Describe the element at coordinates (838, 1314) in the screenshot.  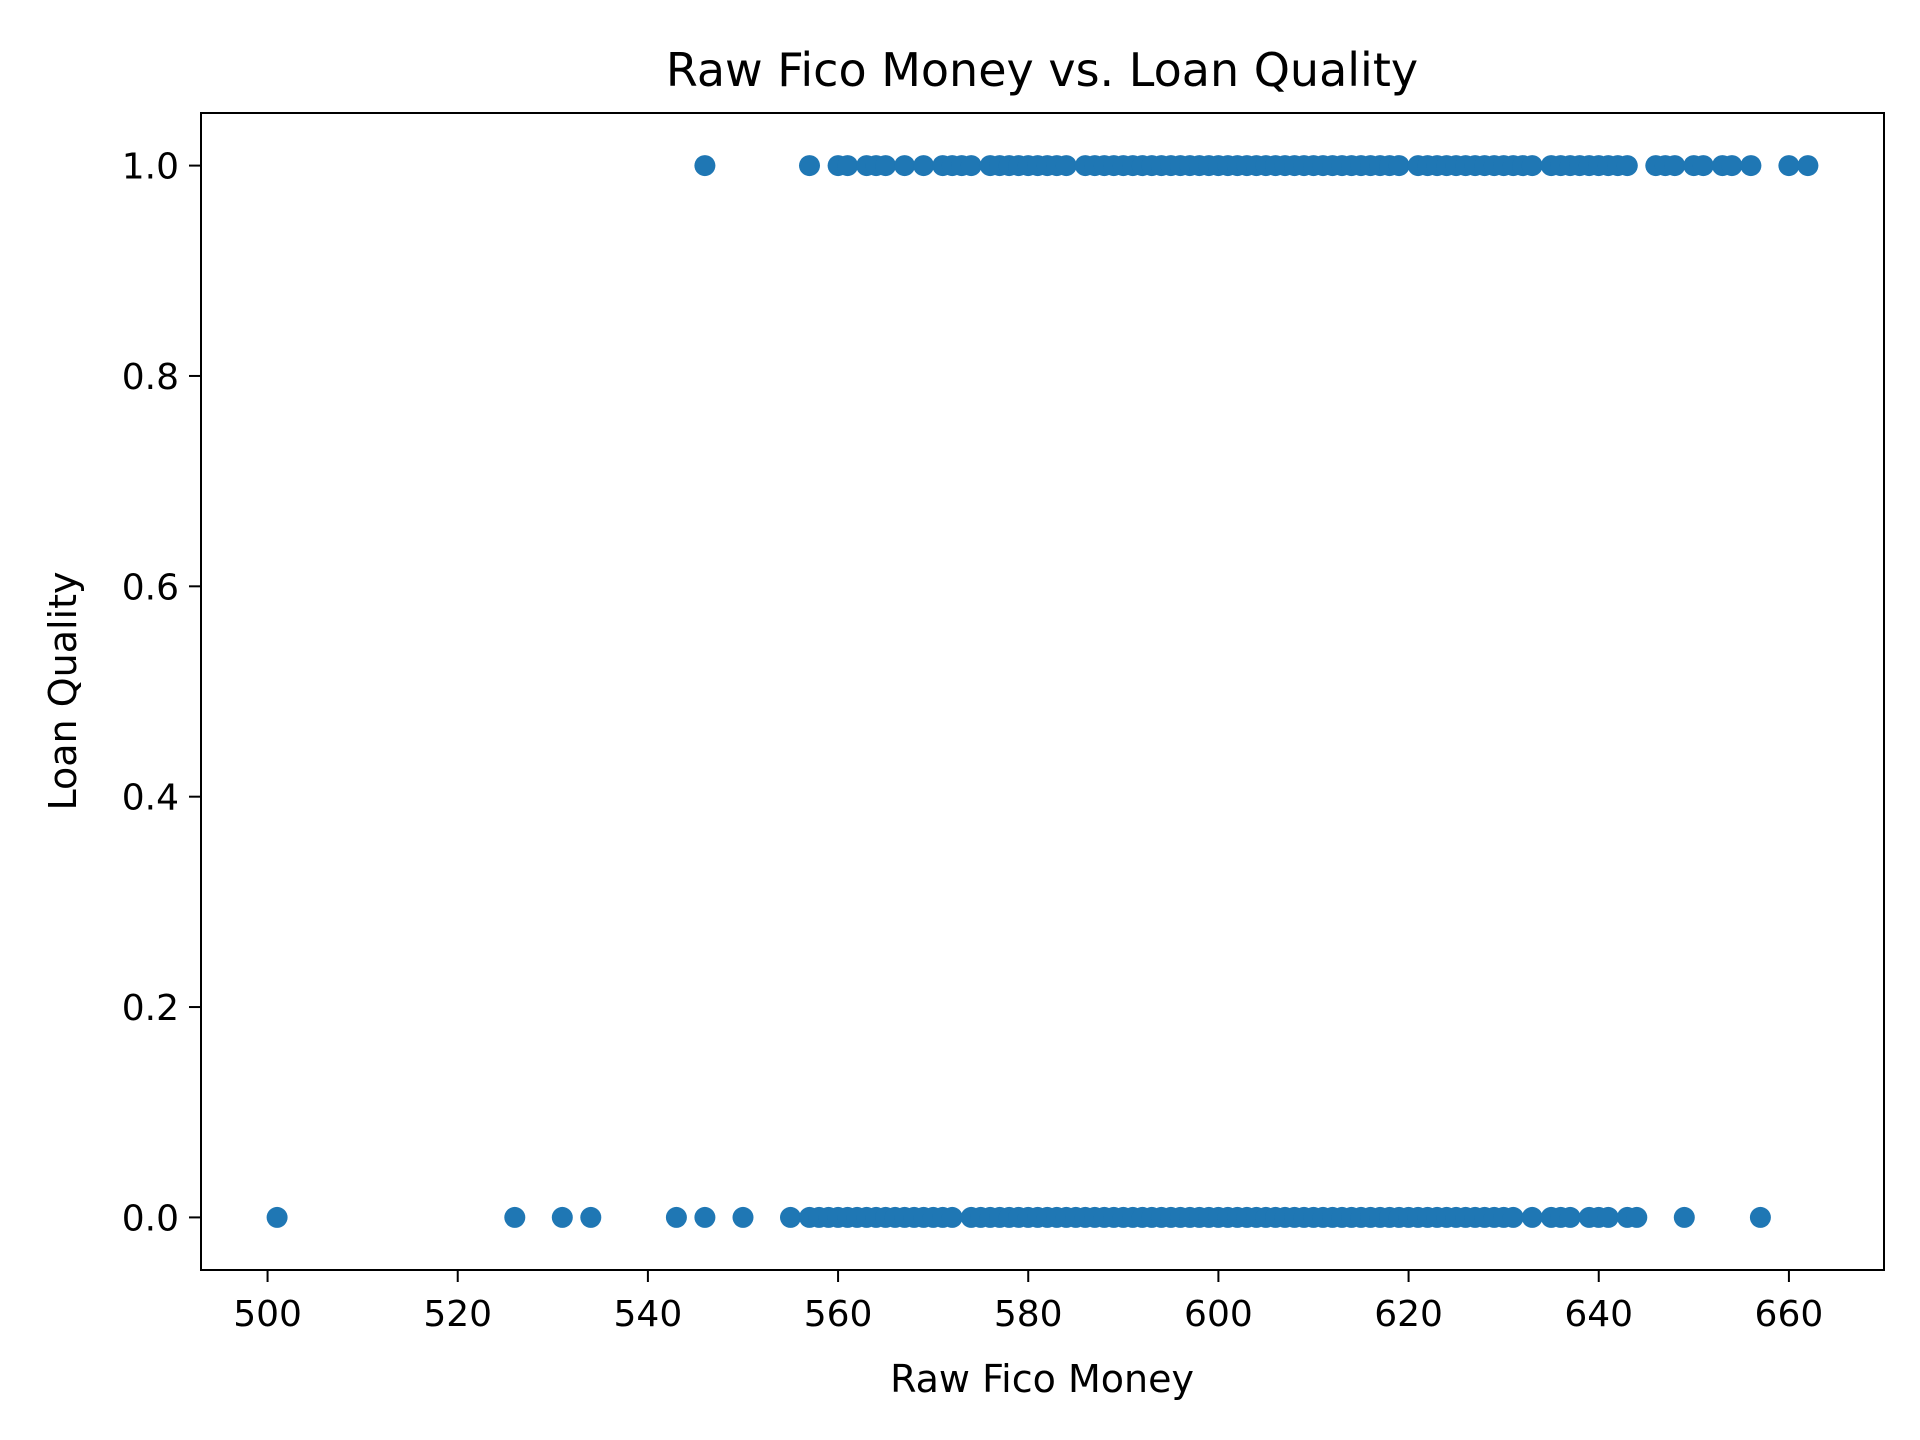
I see `x-tick-label: 560` at that location.